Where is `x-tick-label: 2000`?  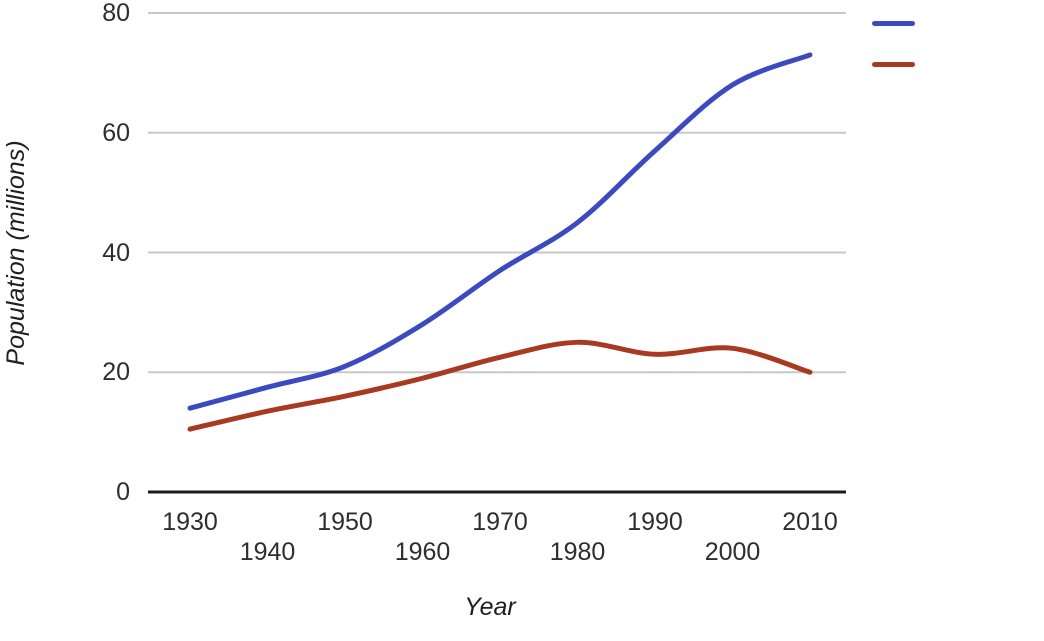
x-tick-label: 2000 is located at coordinates (732, 552).